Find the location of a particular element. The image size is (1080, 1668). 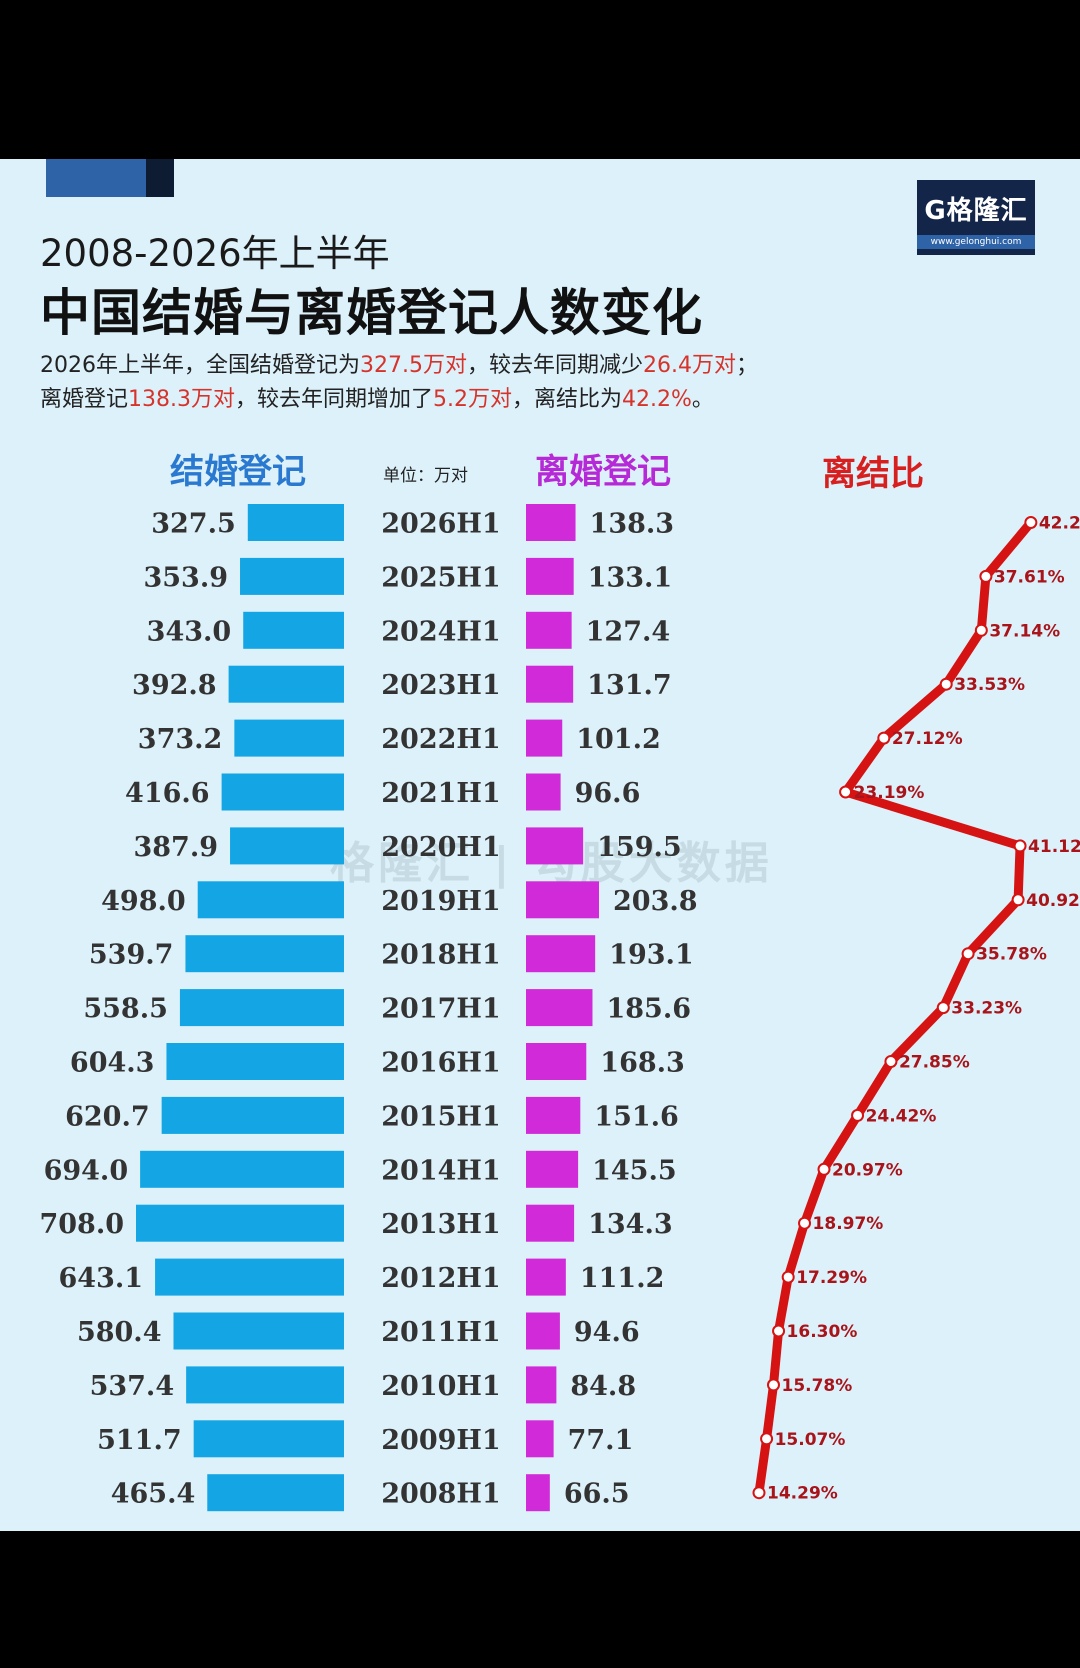

summary-text: ，较去年同期减少 is located at coordinates (554, 365).